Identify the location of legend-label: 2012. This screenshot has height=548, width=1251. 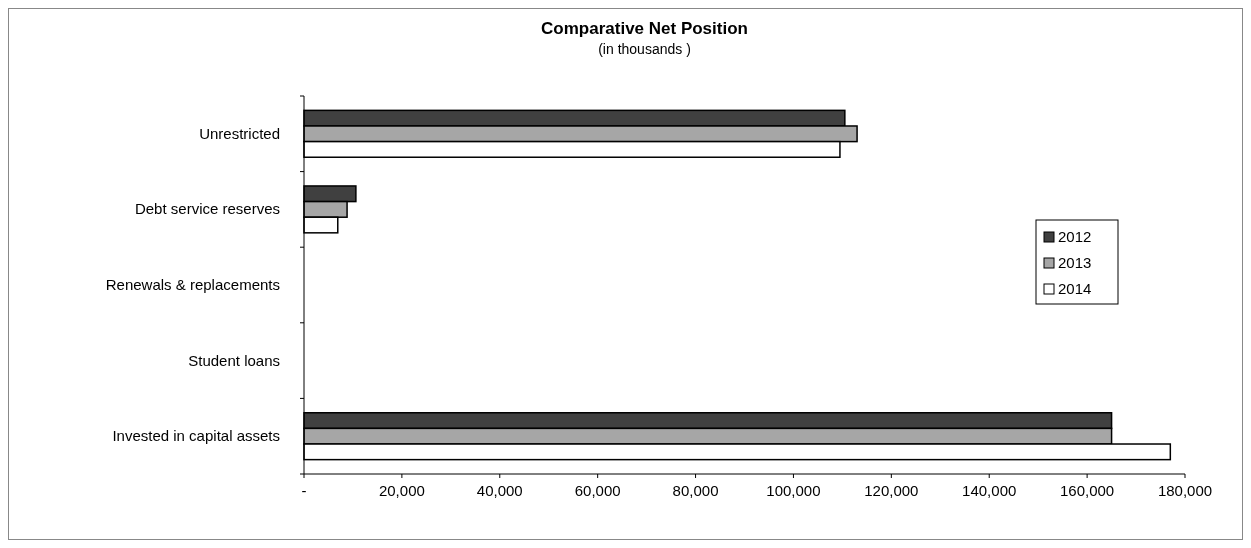
(1075, 236).